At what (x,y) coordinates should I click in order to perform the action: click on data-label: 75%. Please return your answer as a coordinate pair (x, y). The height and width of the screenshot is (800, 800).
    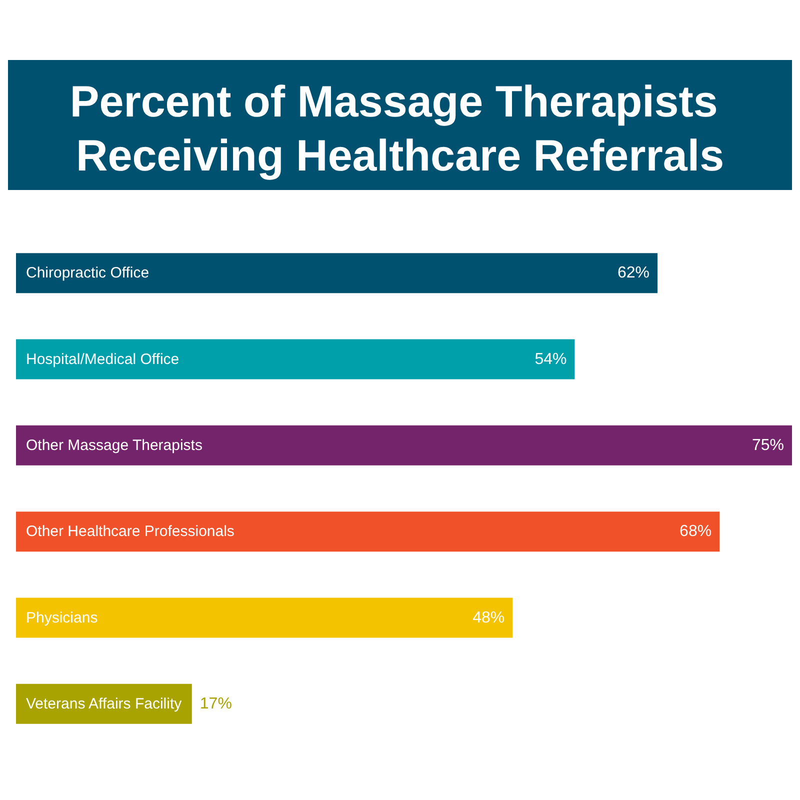
    Looking at the image, I should click on (768, 445).